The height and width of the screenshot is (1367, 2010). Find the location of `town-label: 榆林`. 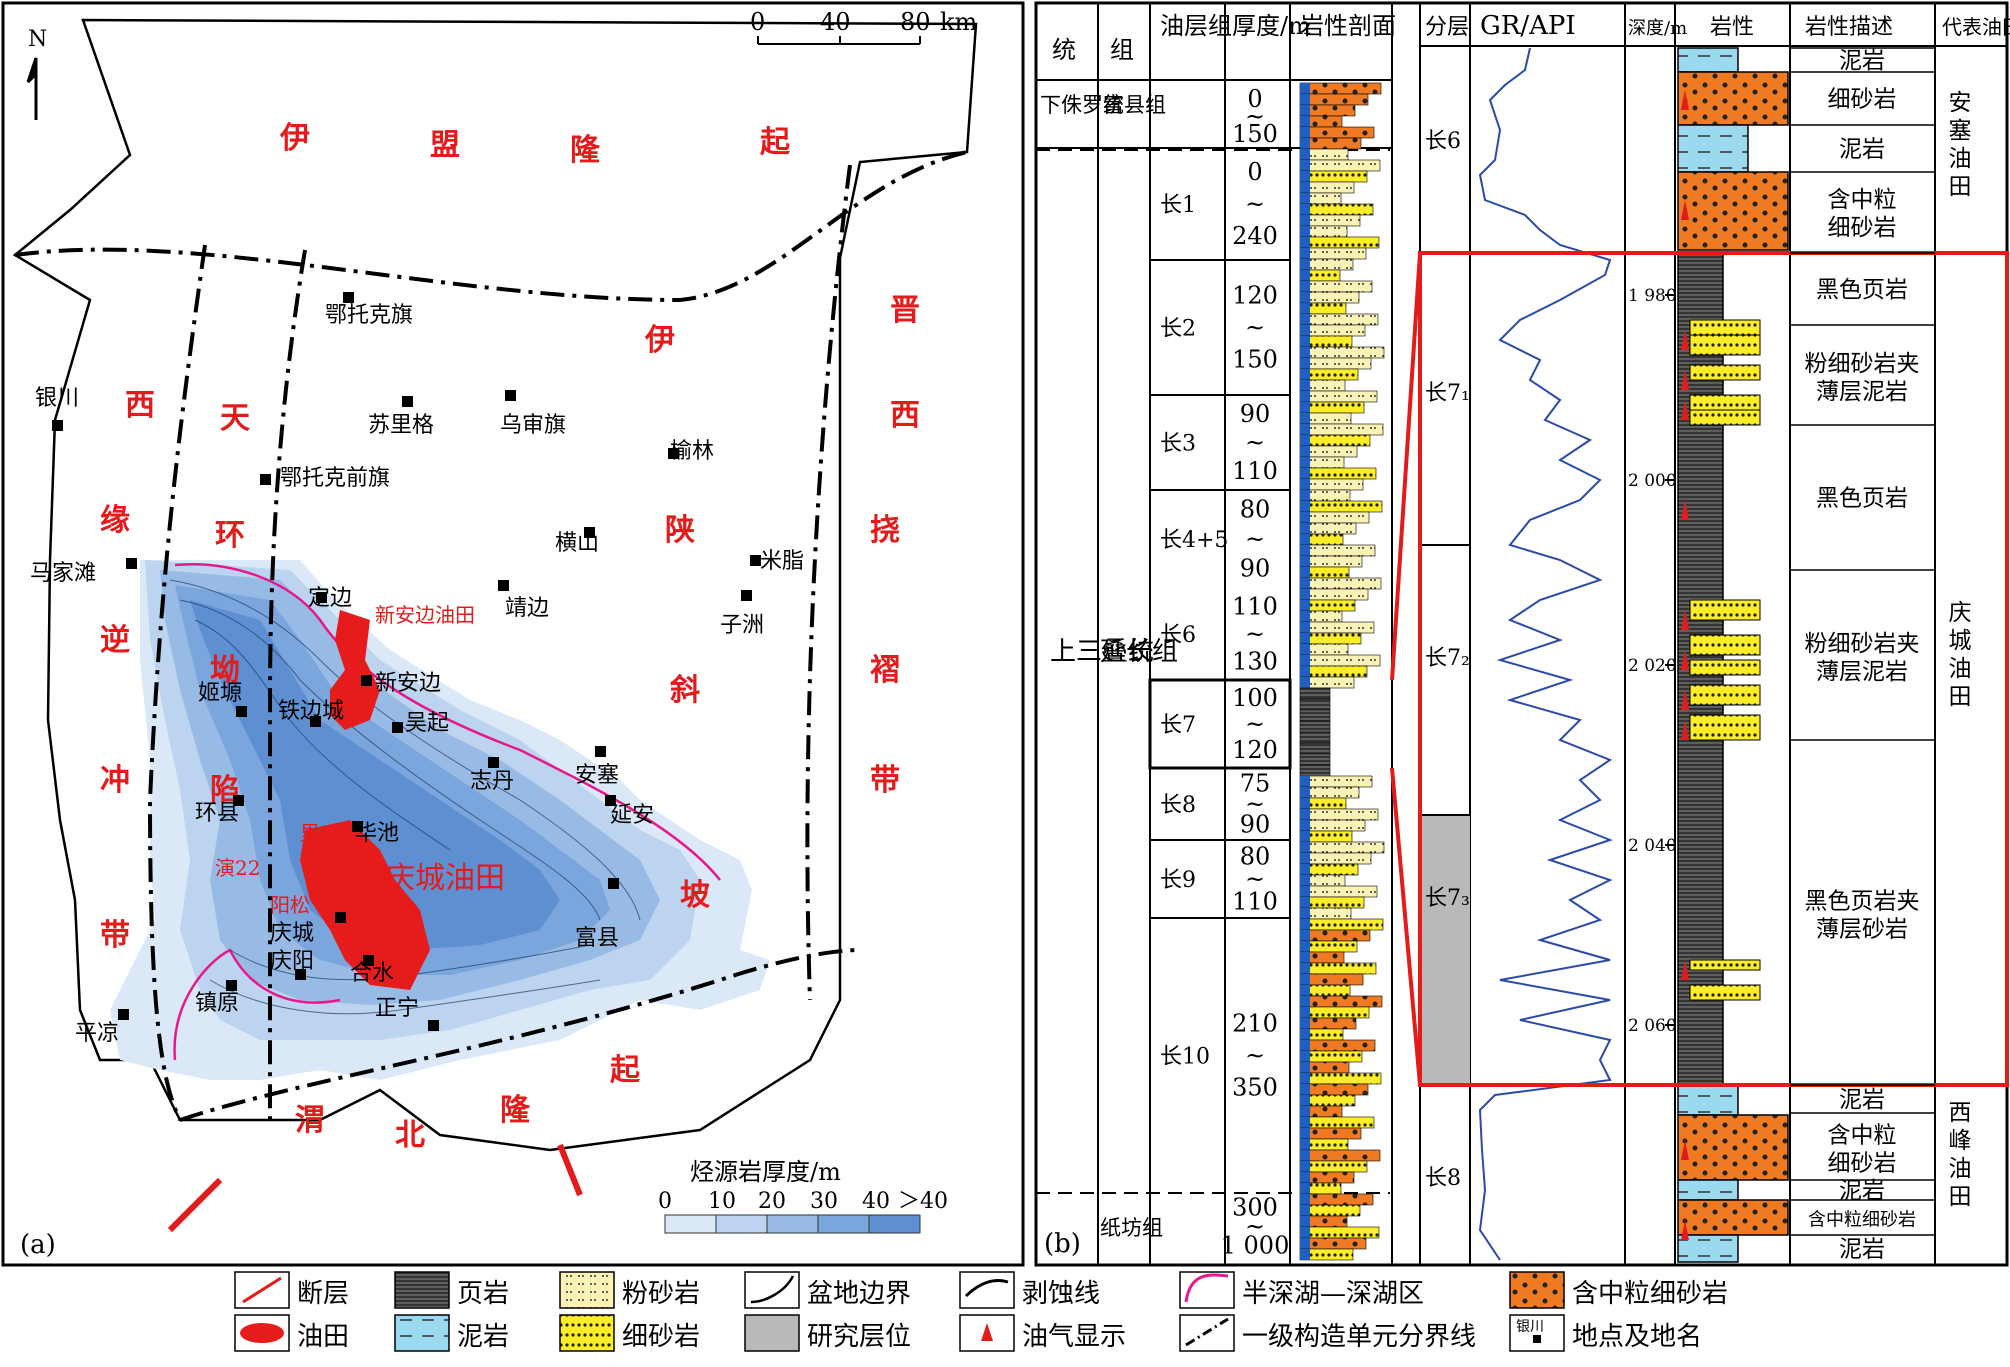

town-label: 榆林 is located at coordinates (692, 451).